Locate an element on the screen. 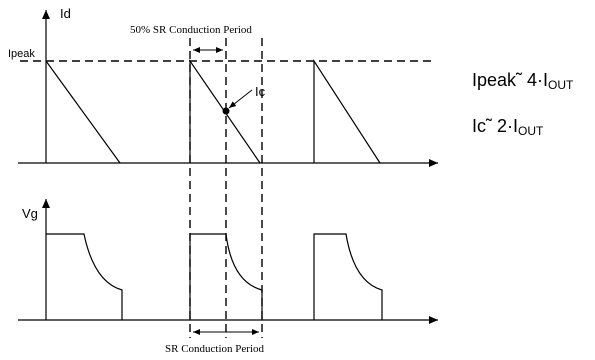 The image size is (595, 360). ipeak-label: Ipeak is located at coordinates (21, 54).